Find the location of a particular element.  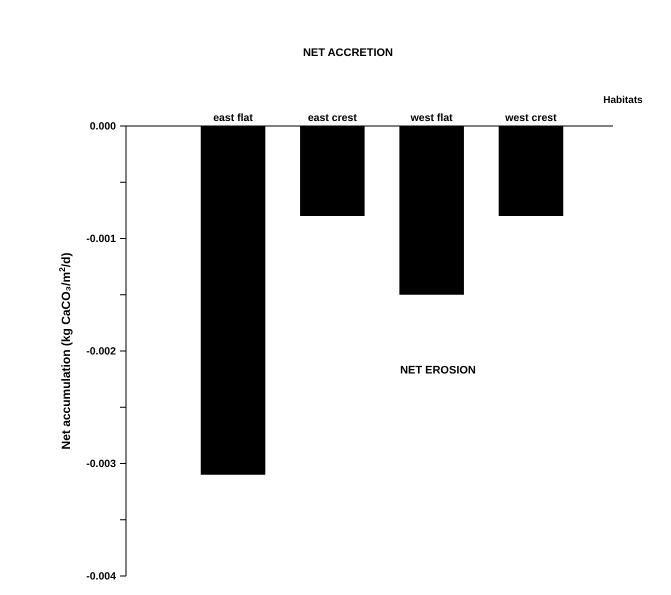

x-axis-title: Habitats is located at coordinates (623, 100).